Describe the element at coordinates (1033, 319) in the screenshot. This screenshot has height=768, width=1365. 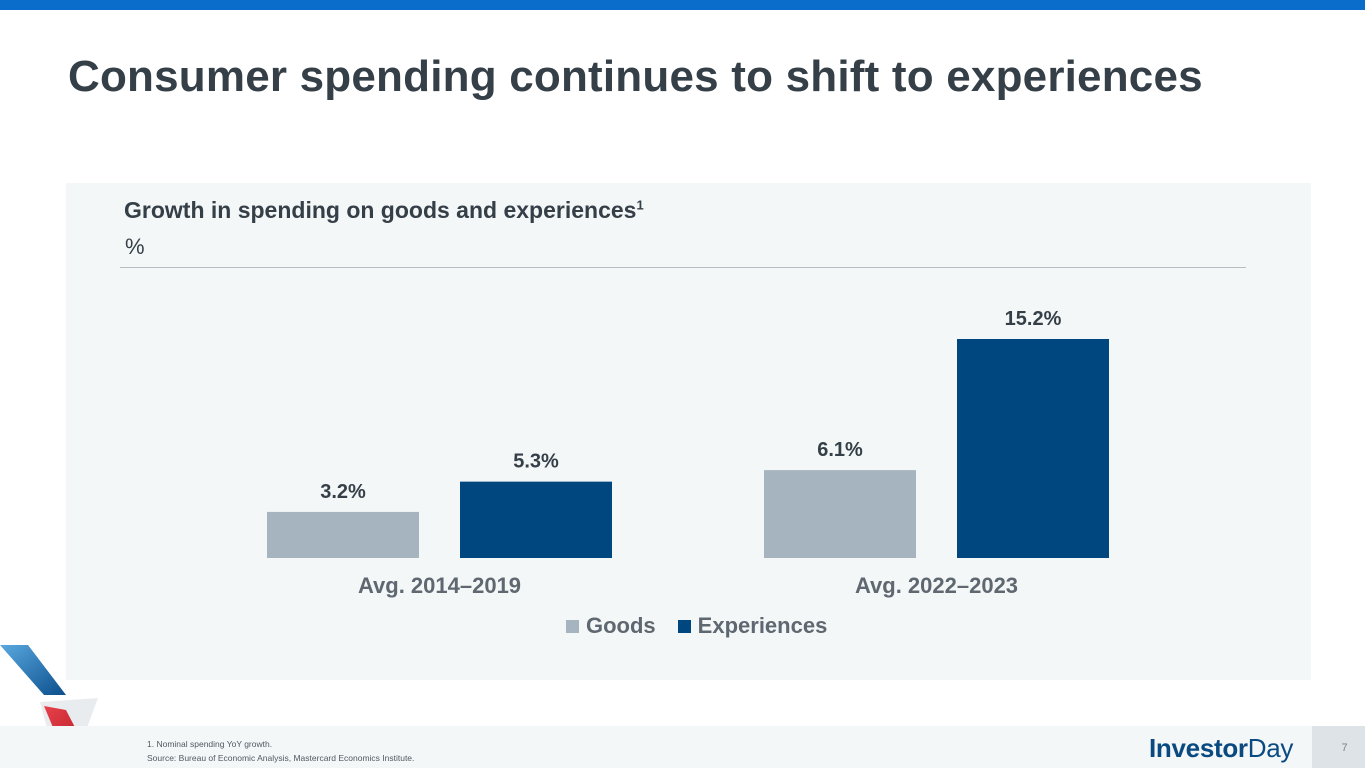
I see `data-label-experiences-avg-2022-2023: 15.2%` at that location.